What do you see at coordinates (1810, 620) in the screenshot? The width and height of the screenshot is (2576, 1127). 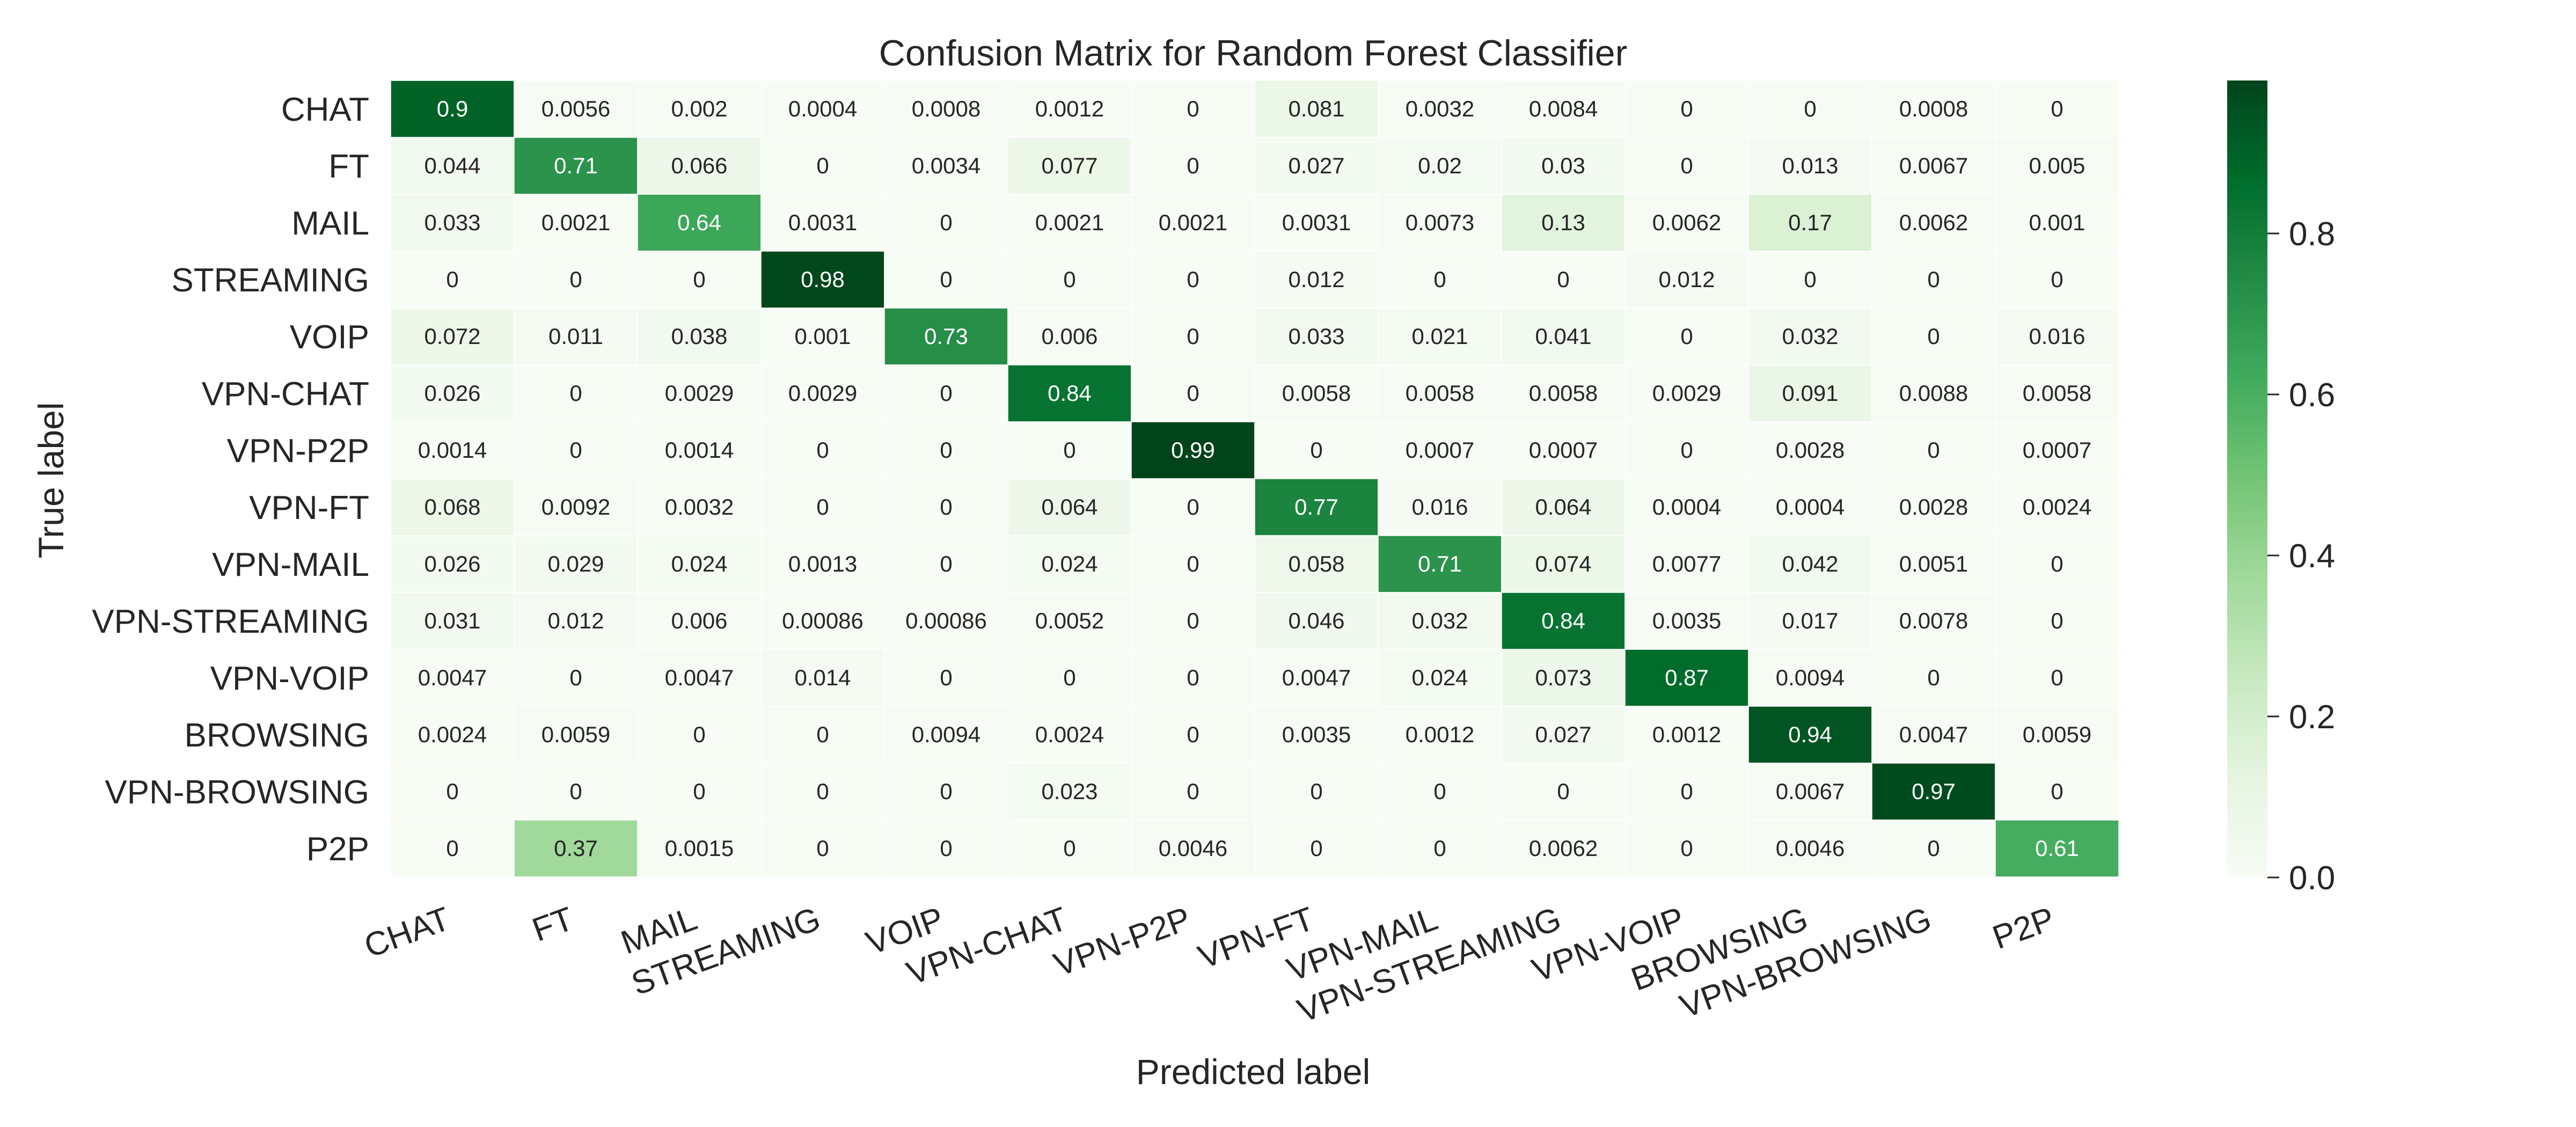 I see `cell-value-label: 0.017` at bounding box center [1810, 620].